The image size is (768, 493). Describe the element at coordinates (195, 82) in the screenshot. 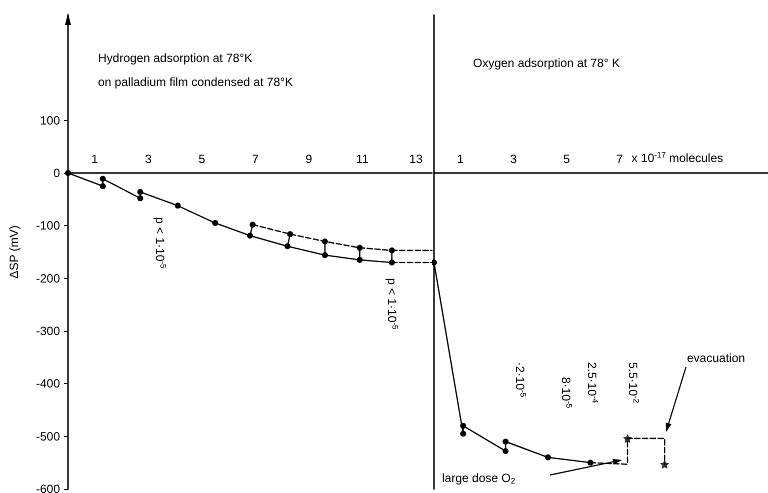

I see `text: on palladium film condensed at 78°K` at that location.